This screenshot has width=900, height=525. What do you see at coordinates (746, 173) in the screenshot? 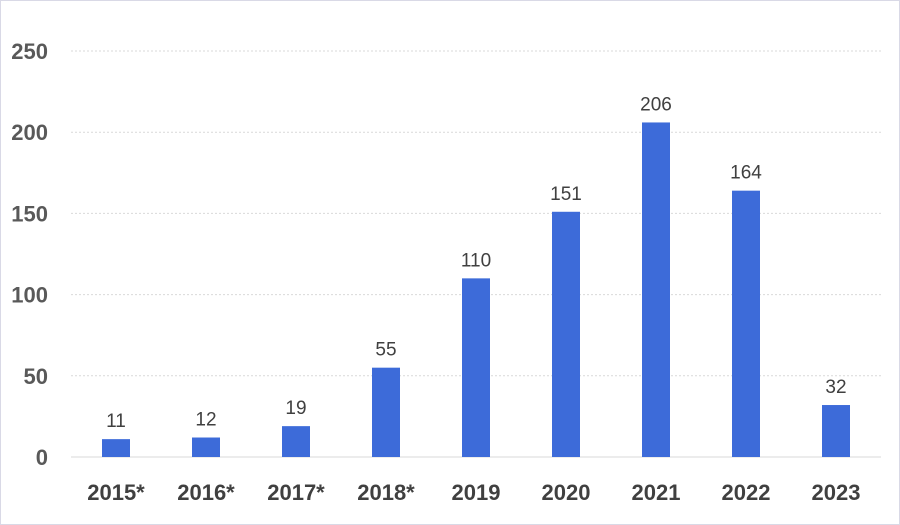
I see `data-label: 164` at bounding box center [746, 173].